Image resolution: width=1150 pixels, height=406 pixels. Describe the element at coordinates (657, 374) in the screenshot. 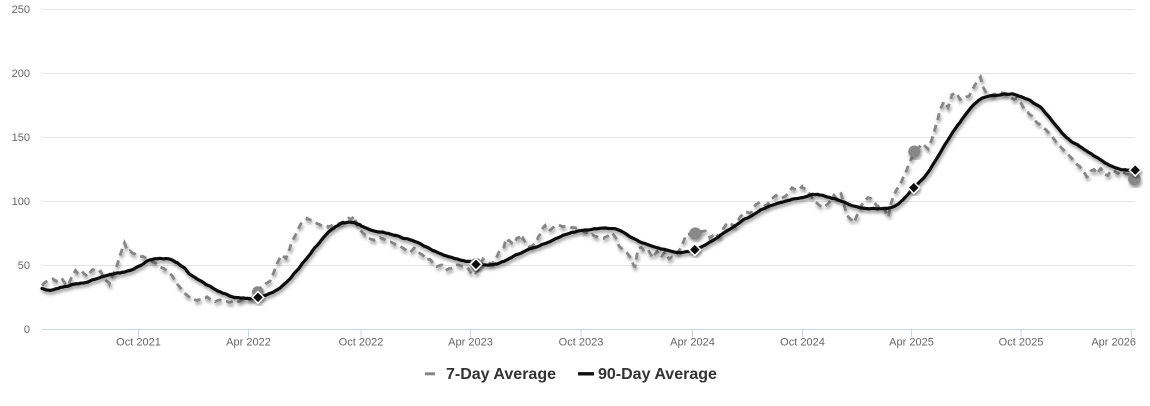

I see `svg-text: 90-Day Average` at that location.